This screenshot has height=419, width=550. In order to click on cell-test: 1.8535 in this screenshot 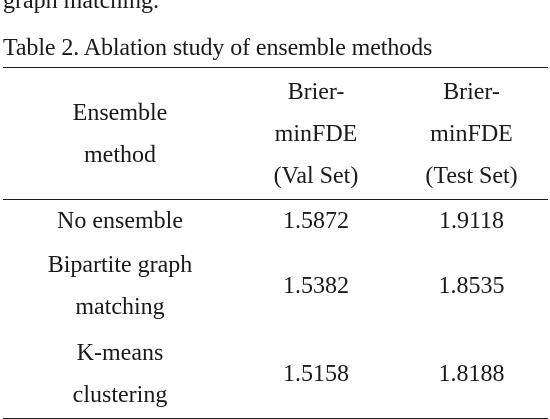, I will do `click(471, 286)`.